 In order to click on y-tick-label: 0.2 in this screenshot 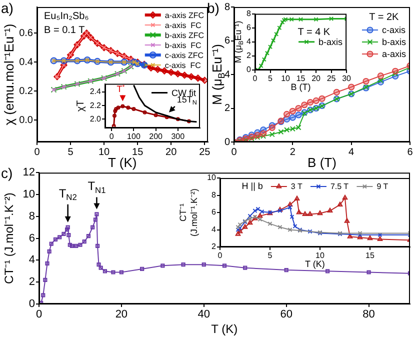, I will do `click(26, 91)`.